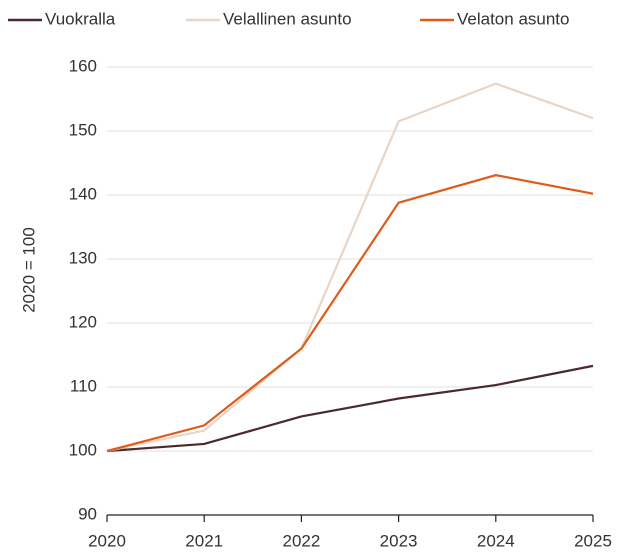  What do you see at coordinates (107, 540) in the screenshot?
I see `x-tick-label: 2020` at bounding box center [107, 540].